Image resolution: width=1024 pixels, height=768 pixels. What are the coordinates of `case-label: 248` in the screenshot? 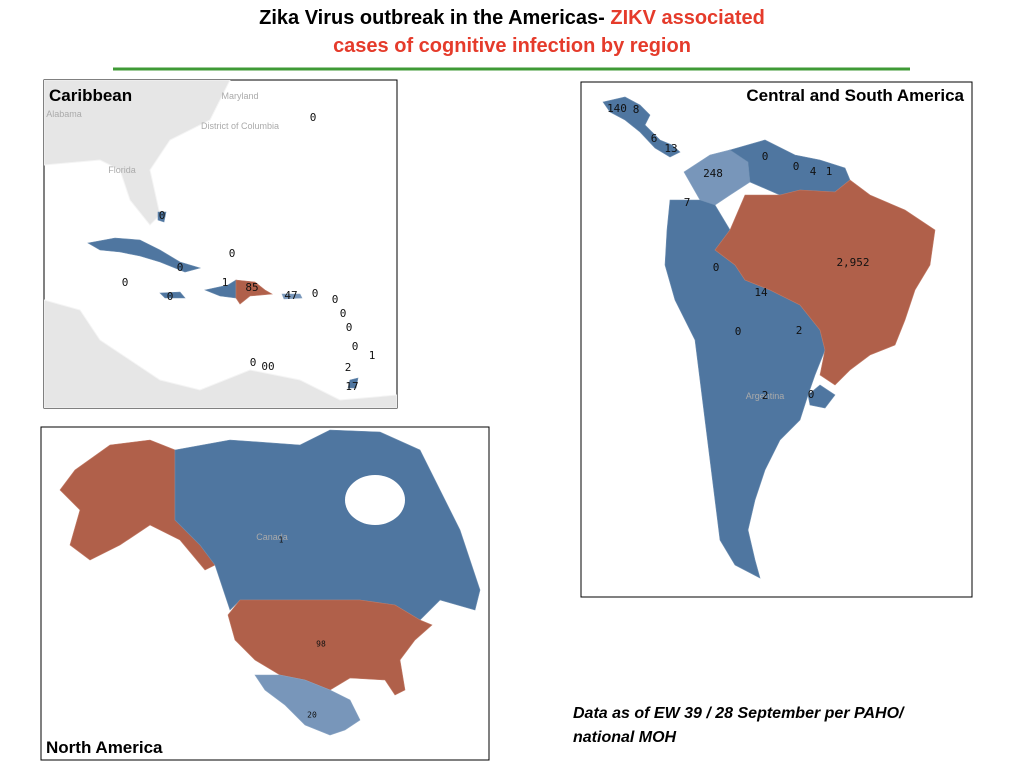 It's located at (713, 173).